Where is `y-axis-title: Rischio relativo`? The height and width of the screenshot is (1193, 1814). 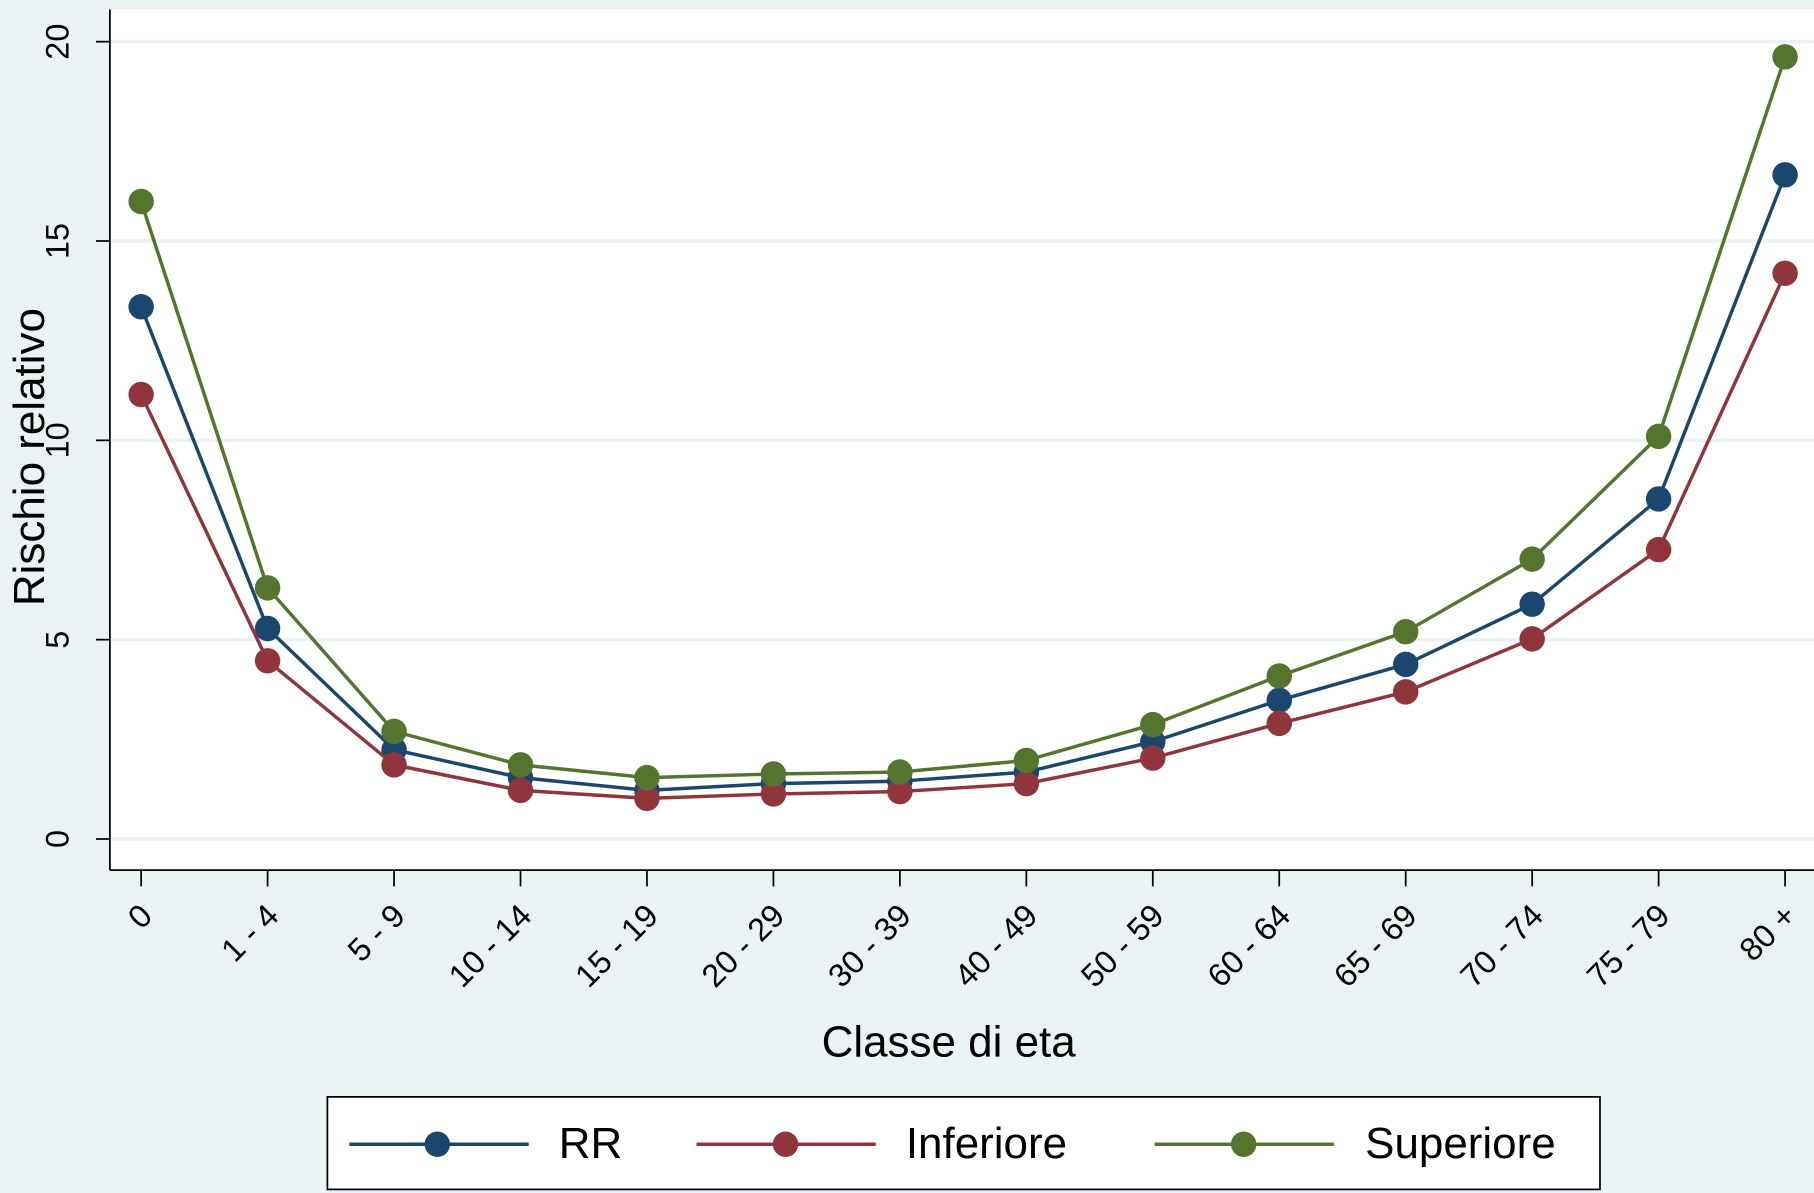 y-axis-title: Rischio relativo is located at coordinates (29, 457).